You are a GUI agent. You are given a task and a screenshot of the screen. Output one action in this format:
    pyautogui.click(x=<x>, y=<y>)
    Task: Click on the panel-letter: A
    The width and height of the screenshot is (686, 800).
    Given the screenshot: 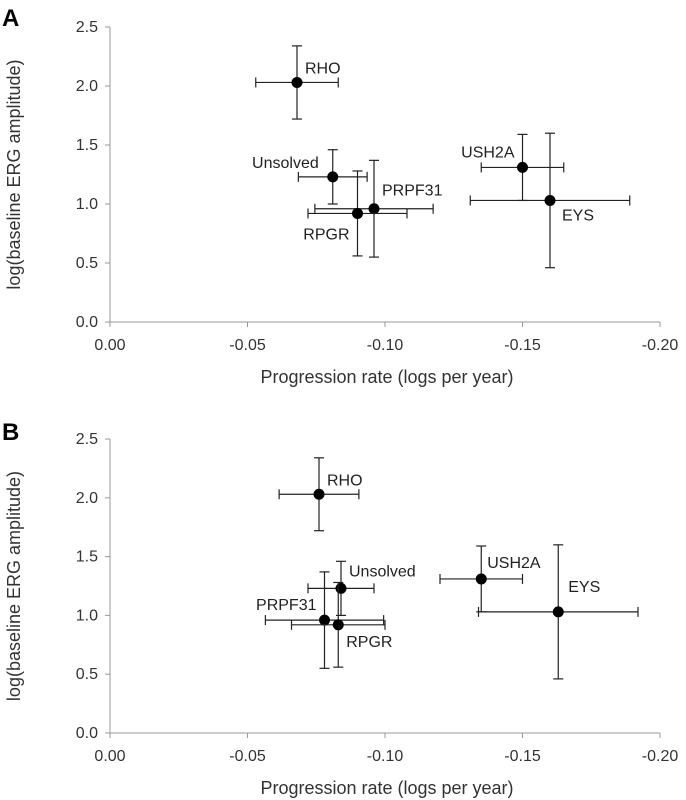 What is the action you would take?
    pyautogui.click(x=10, y=18)
    